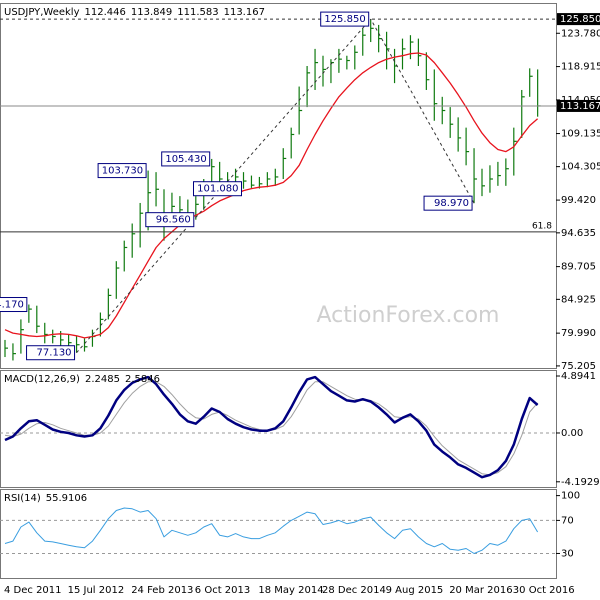  What do you see at coordinates (54, 353) in the screenshot?
I see `annotation-label: 77.130` at bounding box center [54, 353].